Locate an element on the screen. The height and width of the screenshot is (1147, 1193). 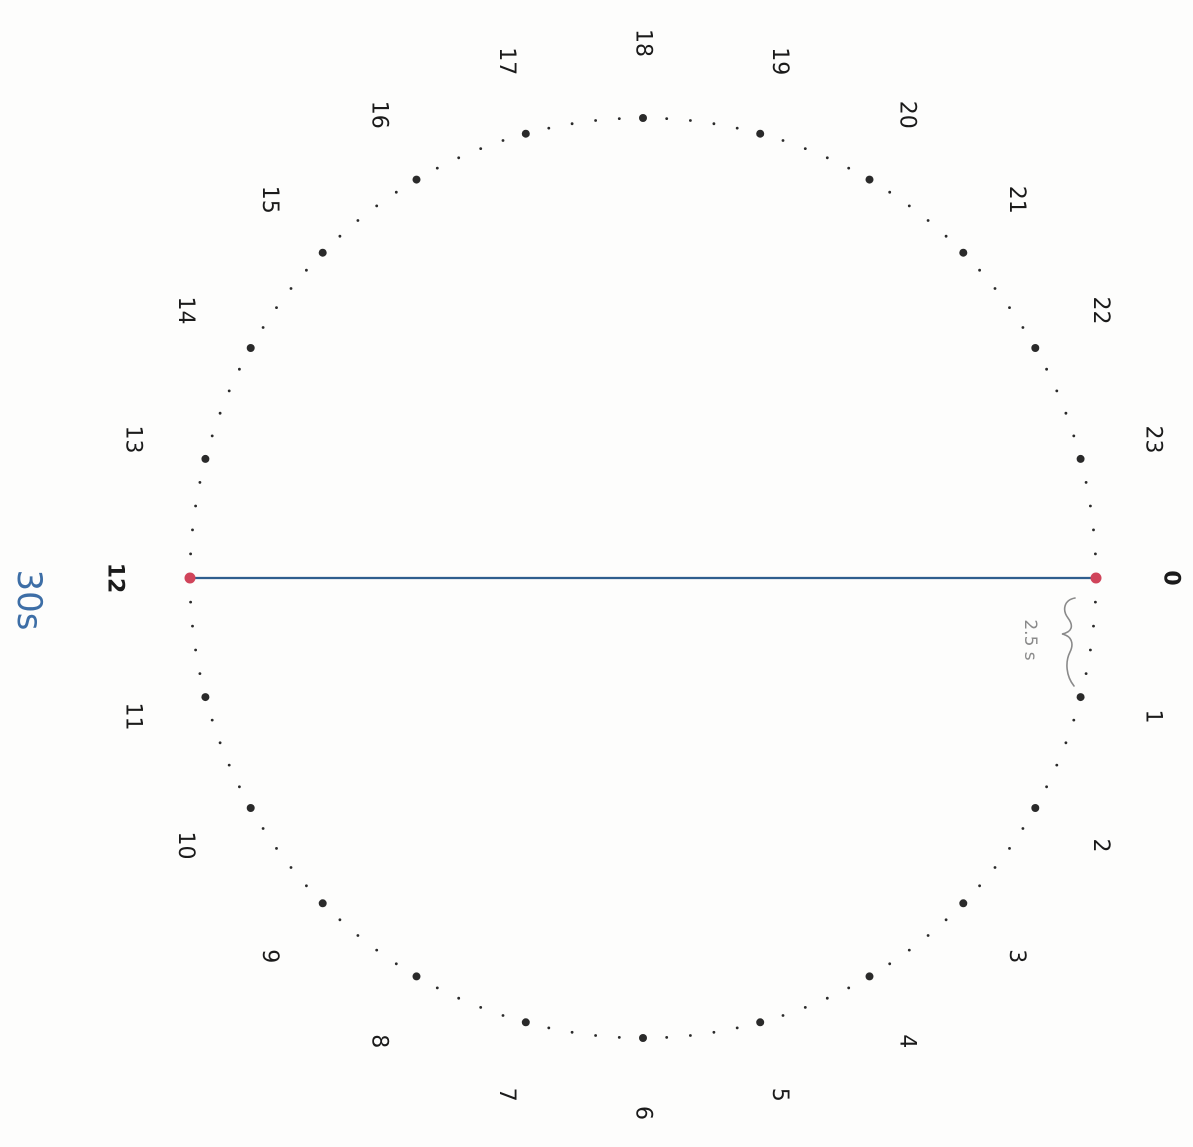
position-label-5: 5 is located at coordinates (779, 1095).